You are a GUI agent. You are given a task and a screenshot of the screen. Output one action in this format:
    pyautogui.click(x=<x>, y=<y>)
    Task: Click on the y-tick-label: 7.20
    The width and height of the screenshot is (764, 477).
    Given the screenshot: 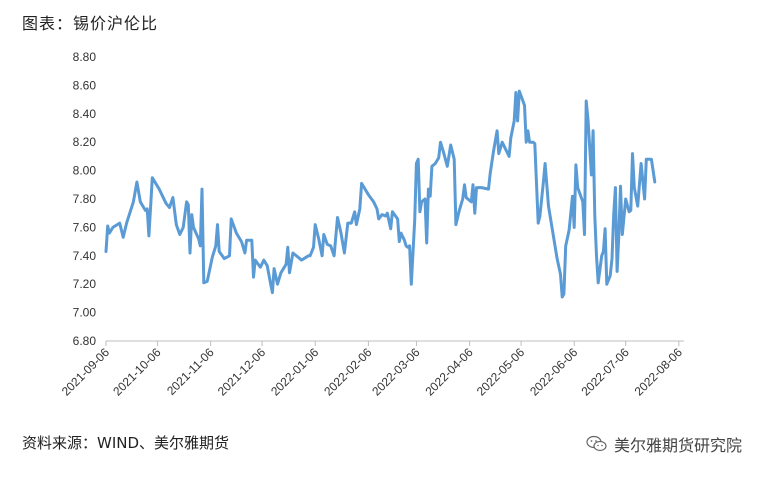 What is the action you would take?
    pyautogui.click(x=85, y=284)
    